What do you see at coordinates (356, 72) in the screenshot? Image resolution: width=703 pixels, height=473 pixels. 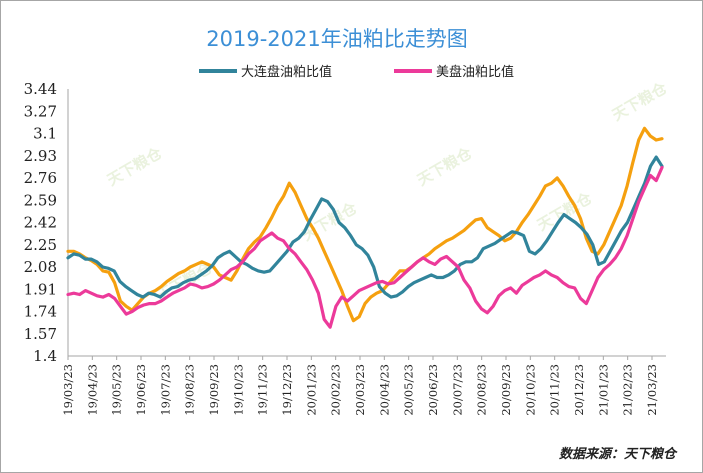 I see `legend: 大连盘油粕比值 美盘油粕比值` at bounding box center [356, 72].